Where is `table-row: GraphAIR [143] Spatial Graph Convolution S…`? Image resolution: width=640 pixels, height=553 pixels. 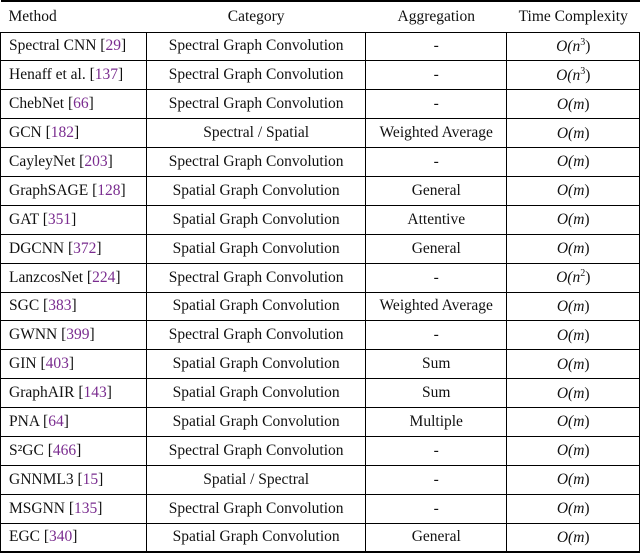 table-row: GraphAIR [143] Spatial Graph Convolution S… is located at coordinates (320, 393).